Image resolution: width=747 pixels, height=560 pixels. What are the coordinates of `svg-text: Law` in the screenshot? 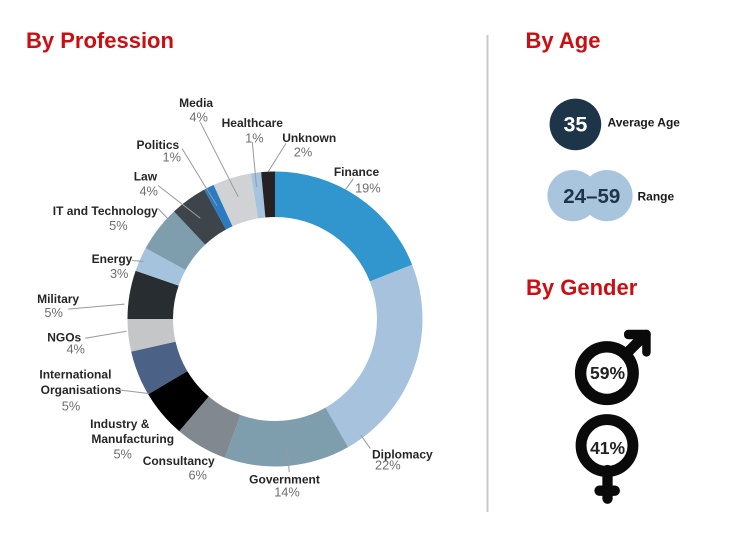 It's located at (146, 177).